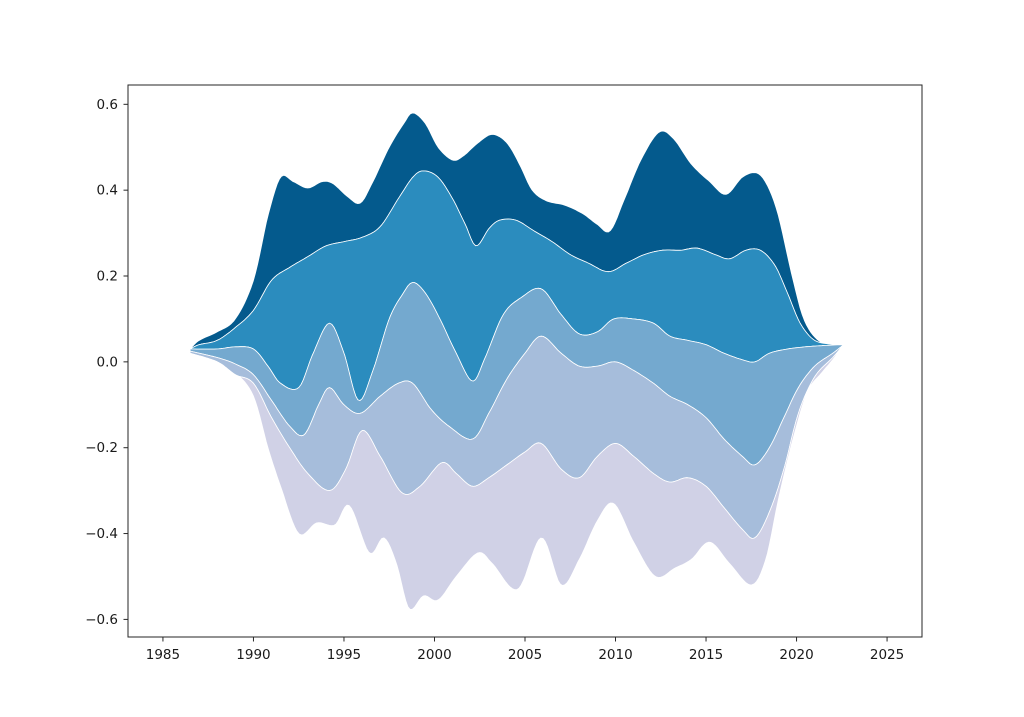  What do you see at coordinates (796, 655) in the screenshot?
I see `x-tick-label: 2020` at bounding box center [796, 655].